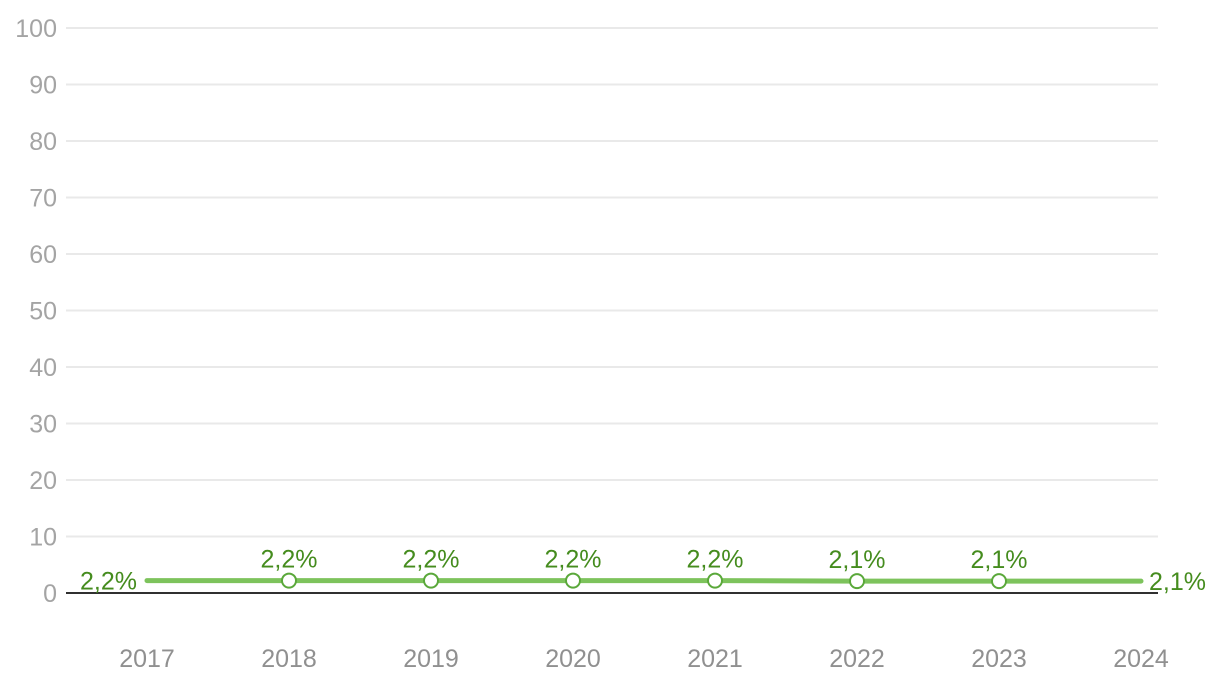  I want to click on y-tick-label: 50, so click(43, 312).